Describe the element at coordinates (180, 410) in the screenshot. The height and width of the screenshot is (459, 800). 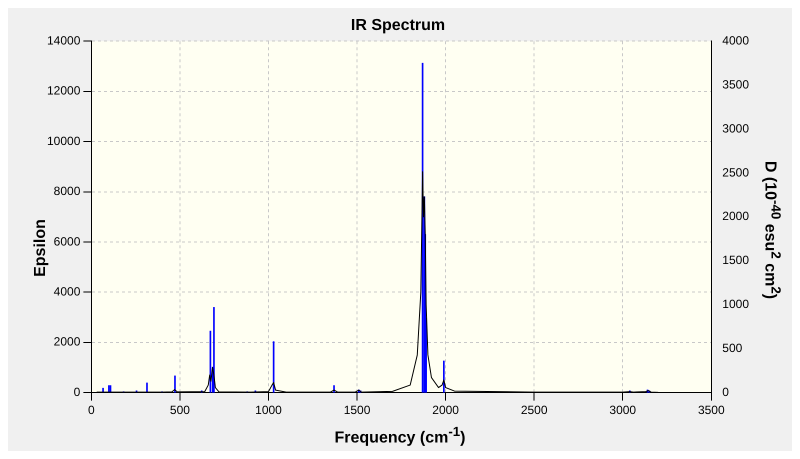
I see `x-tick-label: 500` at that location.